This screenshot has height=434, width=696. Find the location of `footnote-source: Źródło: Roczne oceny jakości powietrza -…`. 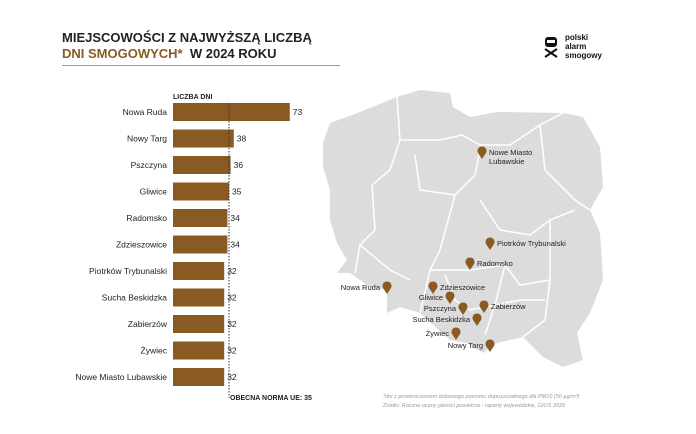

footnote-source: Źródło: Roczne oceny jakości powietrza -… is located at coordinates (474, 406).